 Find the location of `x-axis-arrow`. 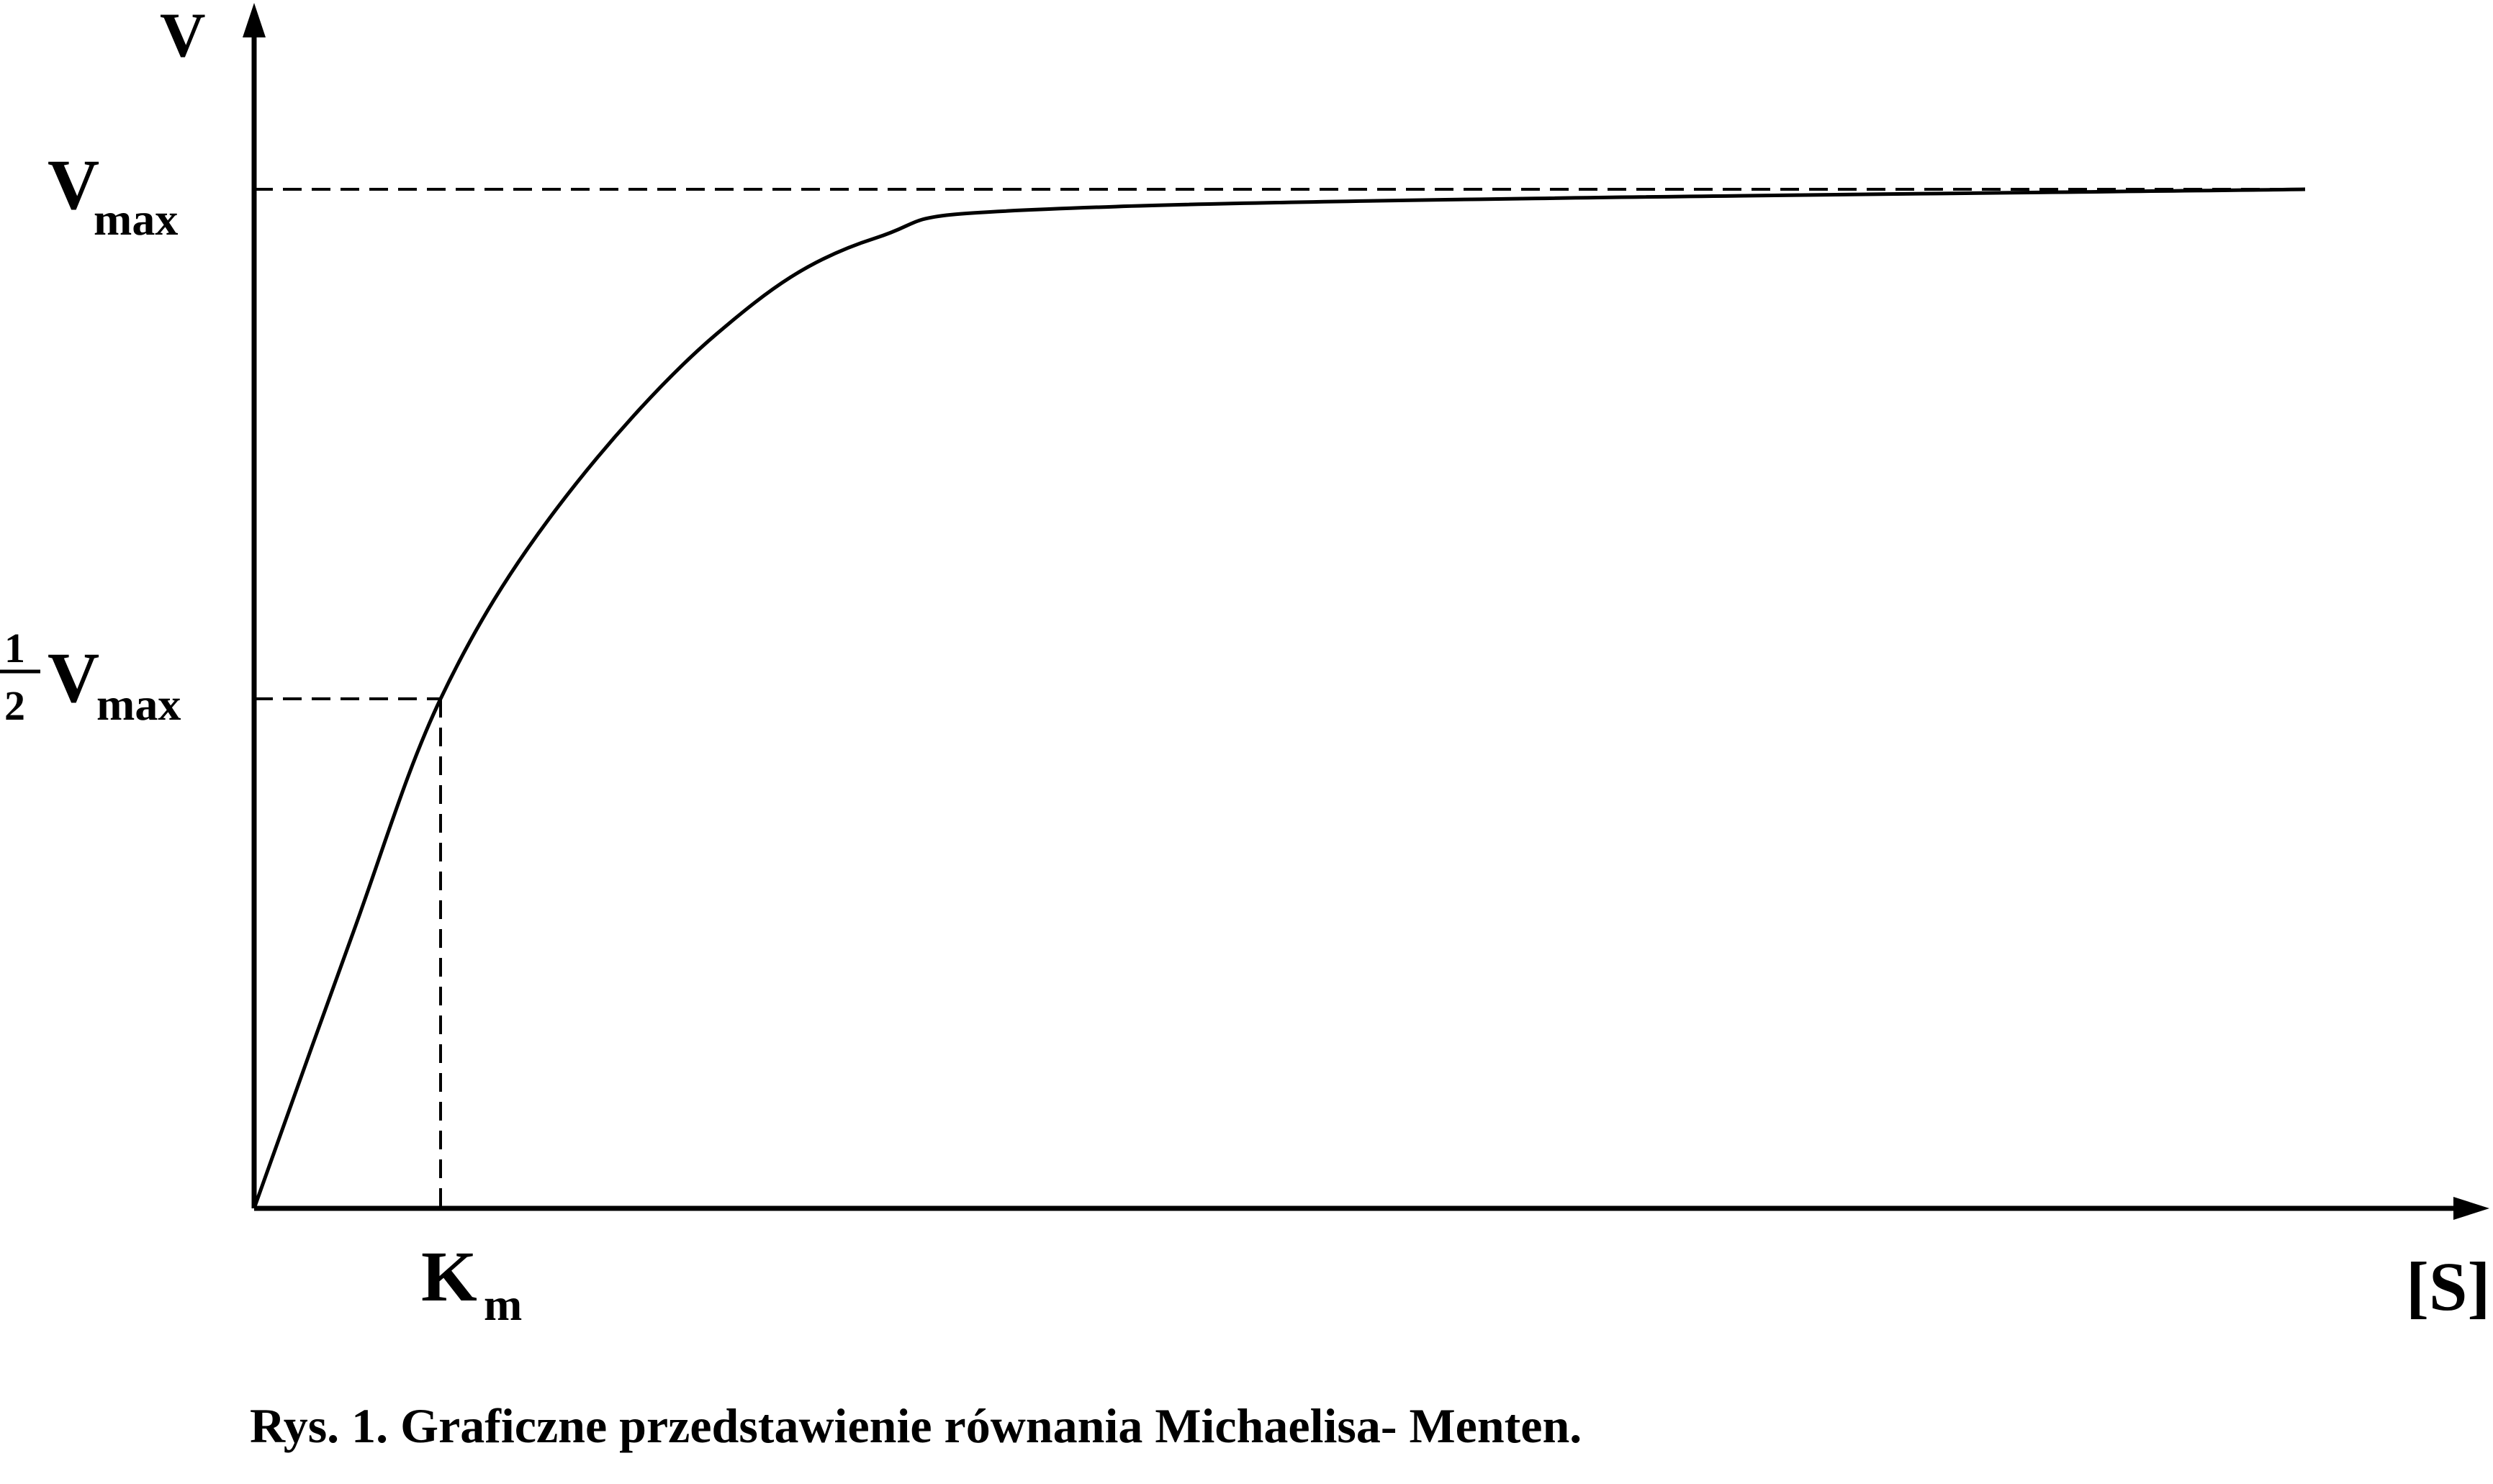

x-axis-arrow is located at coordinates (2471, 1208).